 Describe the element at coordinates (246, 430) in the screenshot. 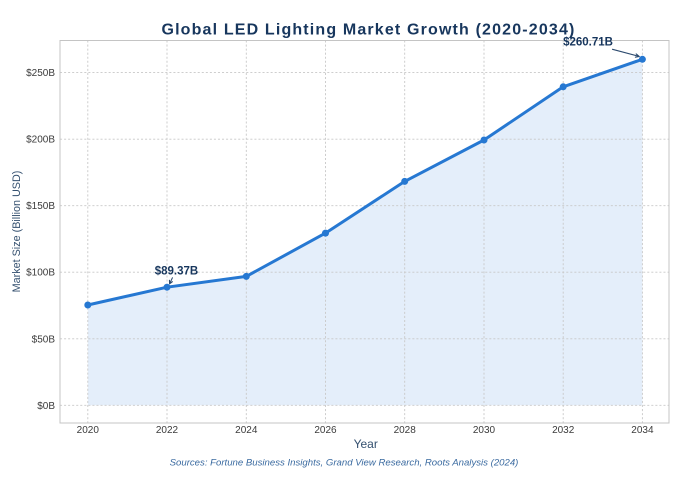

I see `svg-text: 2024` at that location.